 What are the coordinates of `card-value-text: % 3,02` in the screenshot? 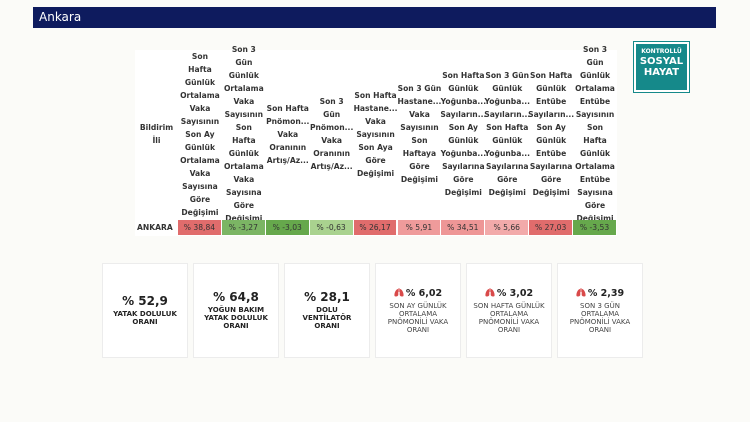 It's located at (515, 293).